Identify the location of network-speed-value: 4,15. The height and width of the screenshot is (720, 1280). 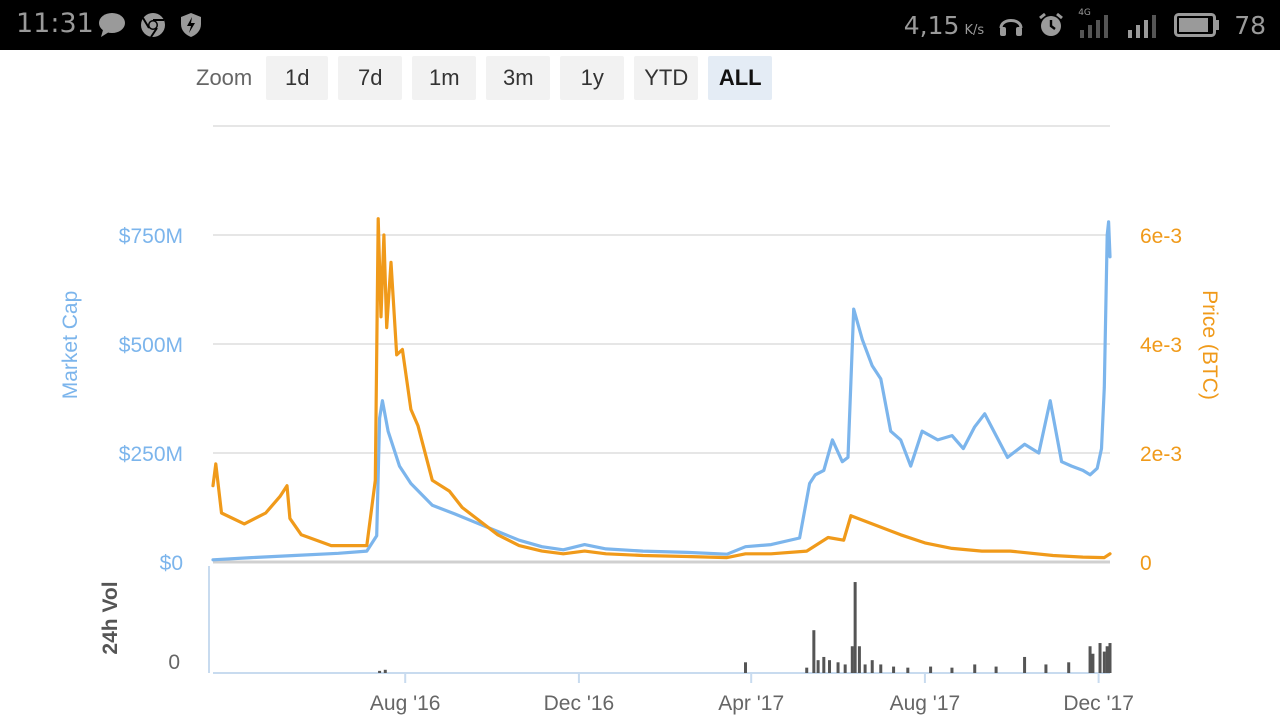
(931, 25).